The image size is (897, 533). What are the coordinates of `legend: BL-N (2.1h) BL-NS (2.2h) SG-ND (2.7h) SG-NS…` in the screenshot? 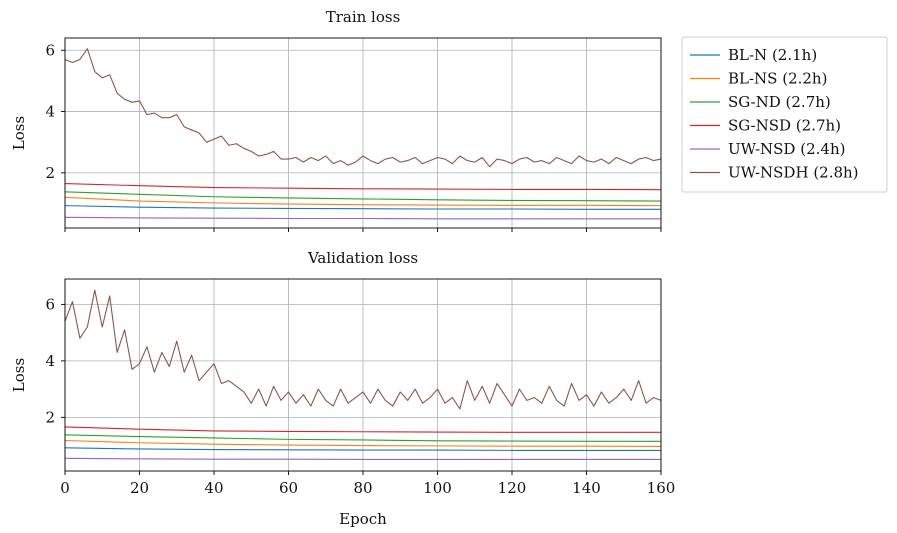 It's located at (784, 114).